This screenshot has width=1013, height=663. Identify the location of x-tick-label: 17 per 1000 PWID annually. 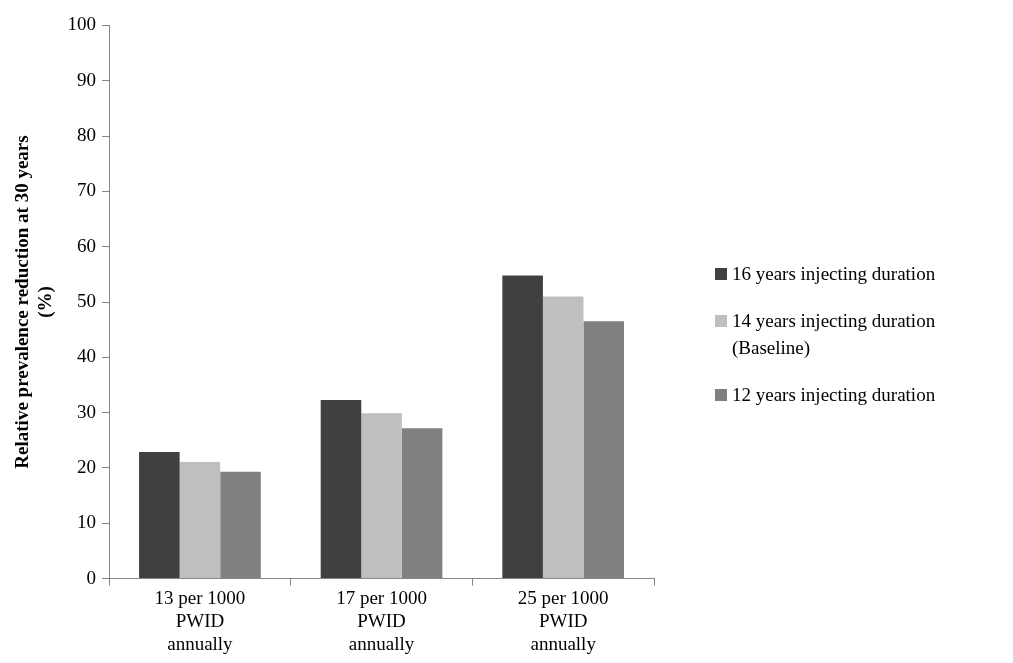
(381, 620).